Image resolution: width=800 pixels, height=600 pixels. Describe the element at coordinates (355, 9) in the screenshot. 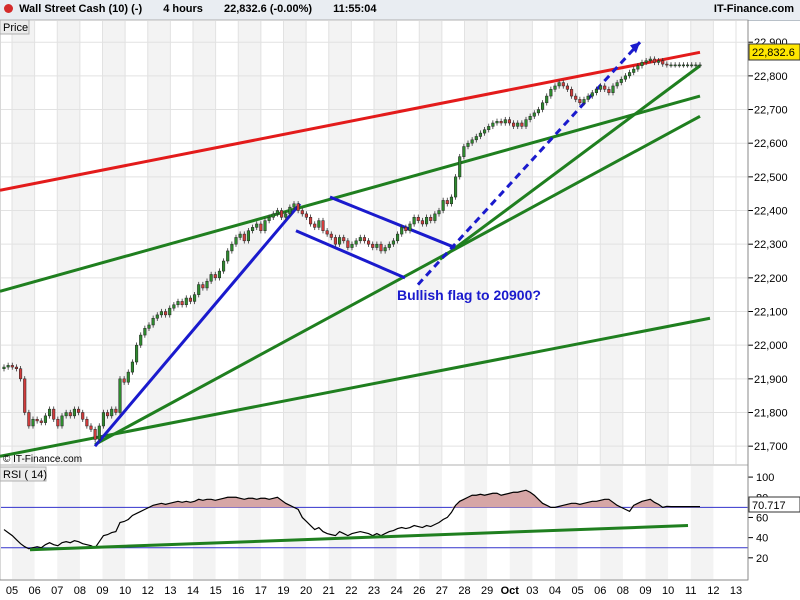

I see `clock-time: 11:55:04` at that location.